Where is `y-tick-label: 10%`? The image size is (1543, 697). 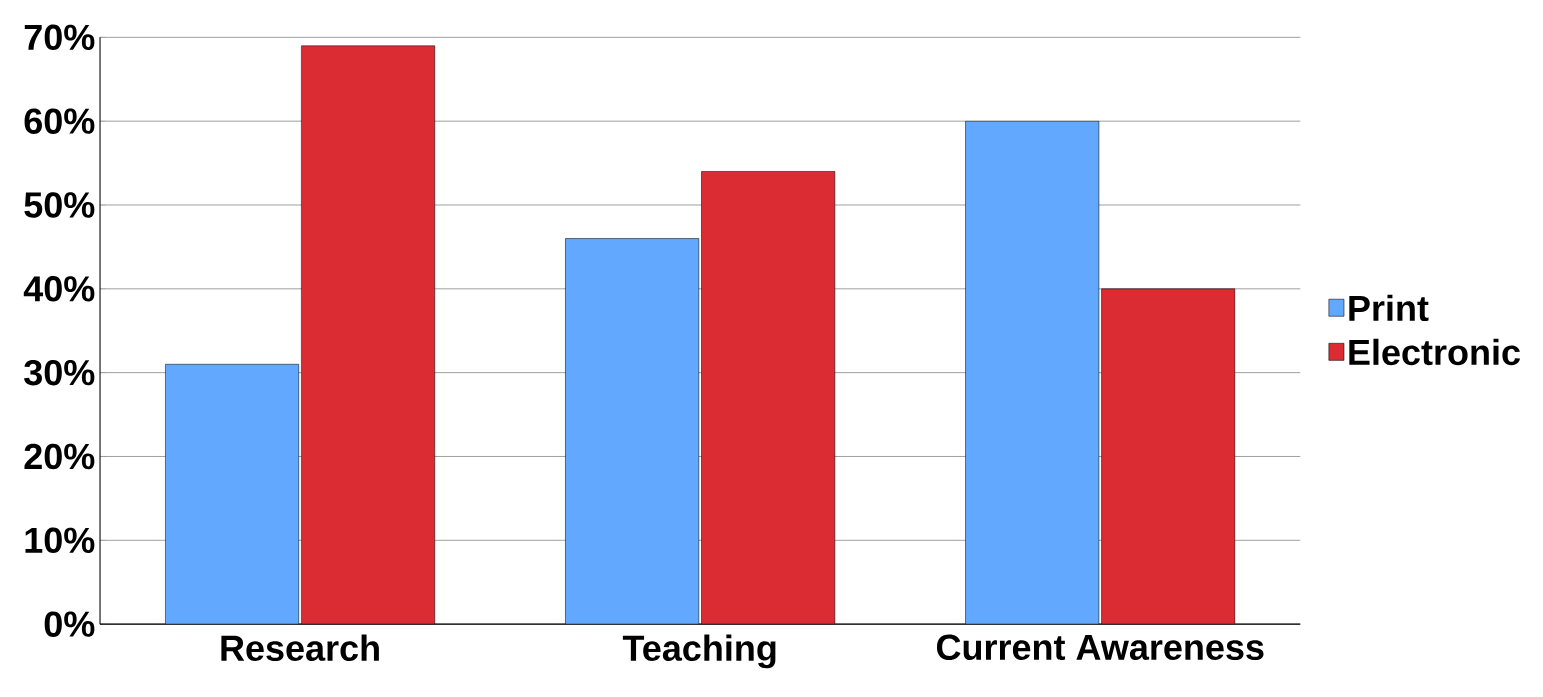
y-tick-label: 10% is located at coordinates (60, 540).